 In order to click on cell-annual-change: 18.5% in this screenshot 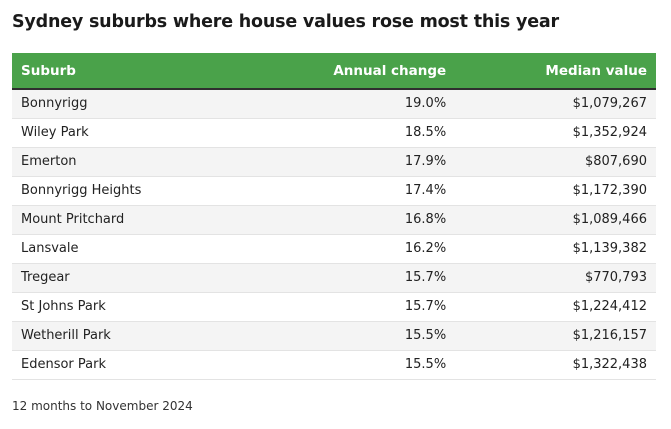, I will do `click(361, 133)`.